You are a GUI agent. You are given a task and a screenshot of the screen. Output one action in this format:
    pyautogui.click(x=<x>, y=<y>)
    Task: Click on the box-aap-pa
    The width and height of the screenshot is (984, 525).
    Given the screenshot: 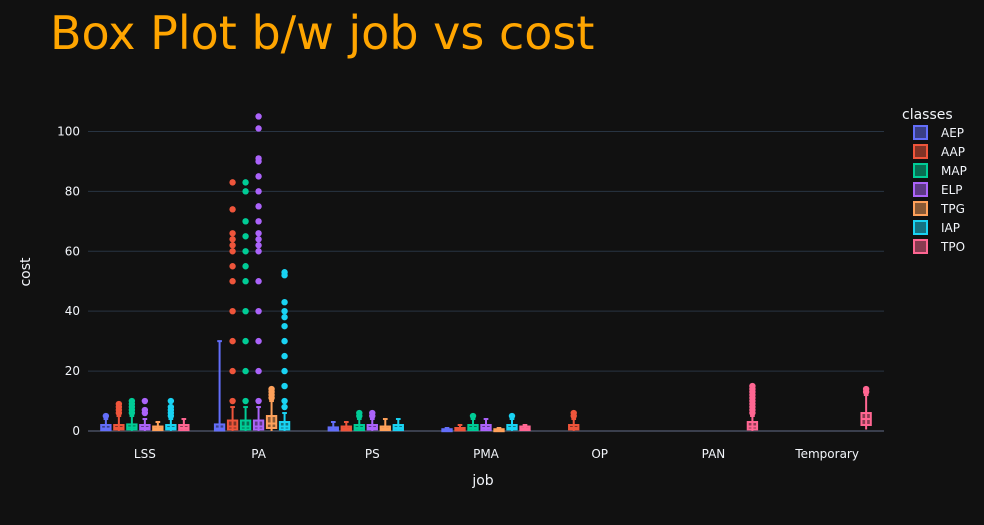 What is the action you would take?
    pyautogui.click(x=232, y=305)
    